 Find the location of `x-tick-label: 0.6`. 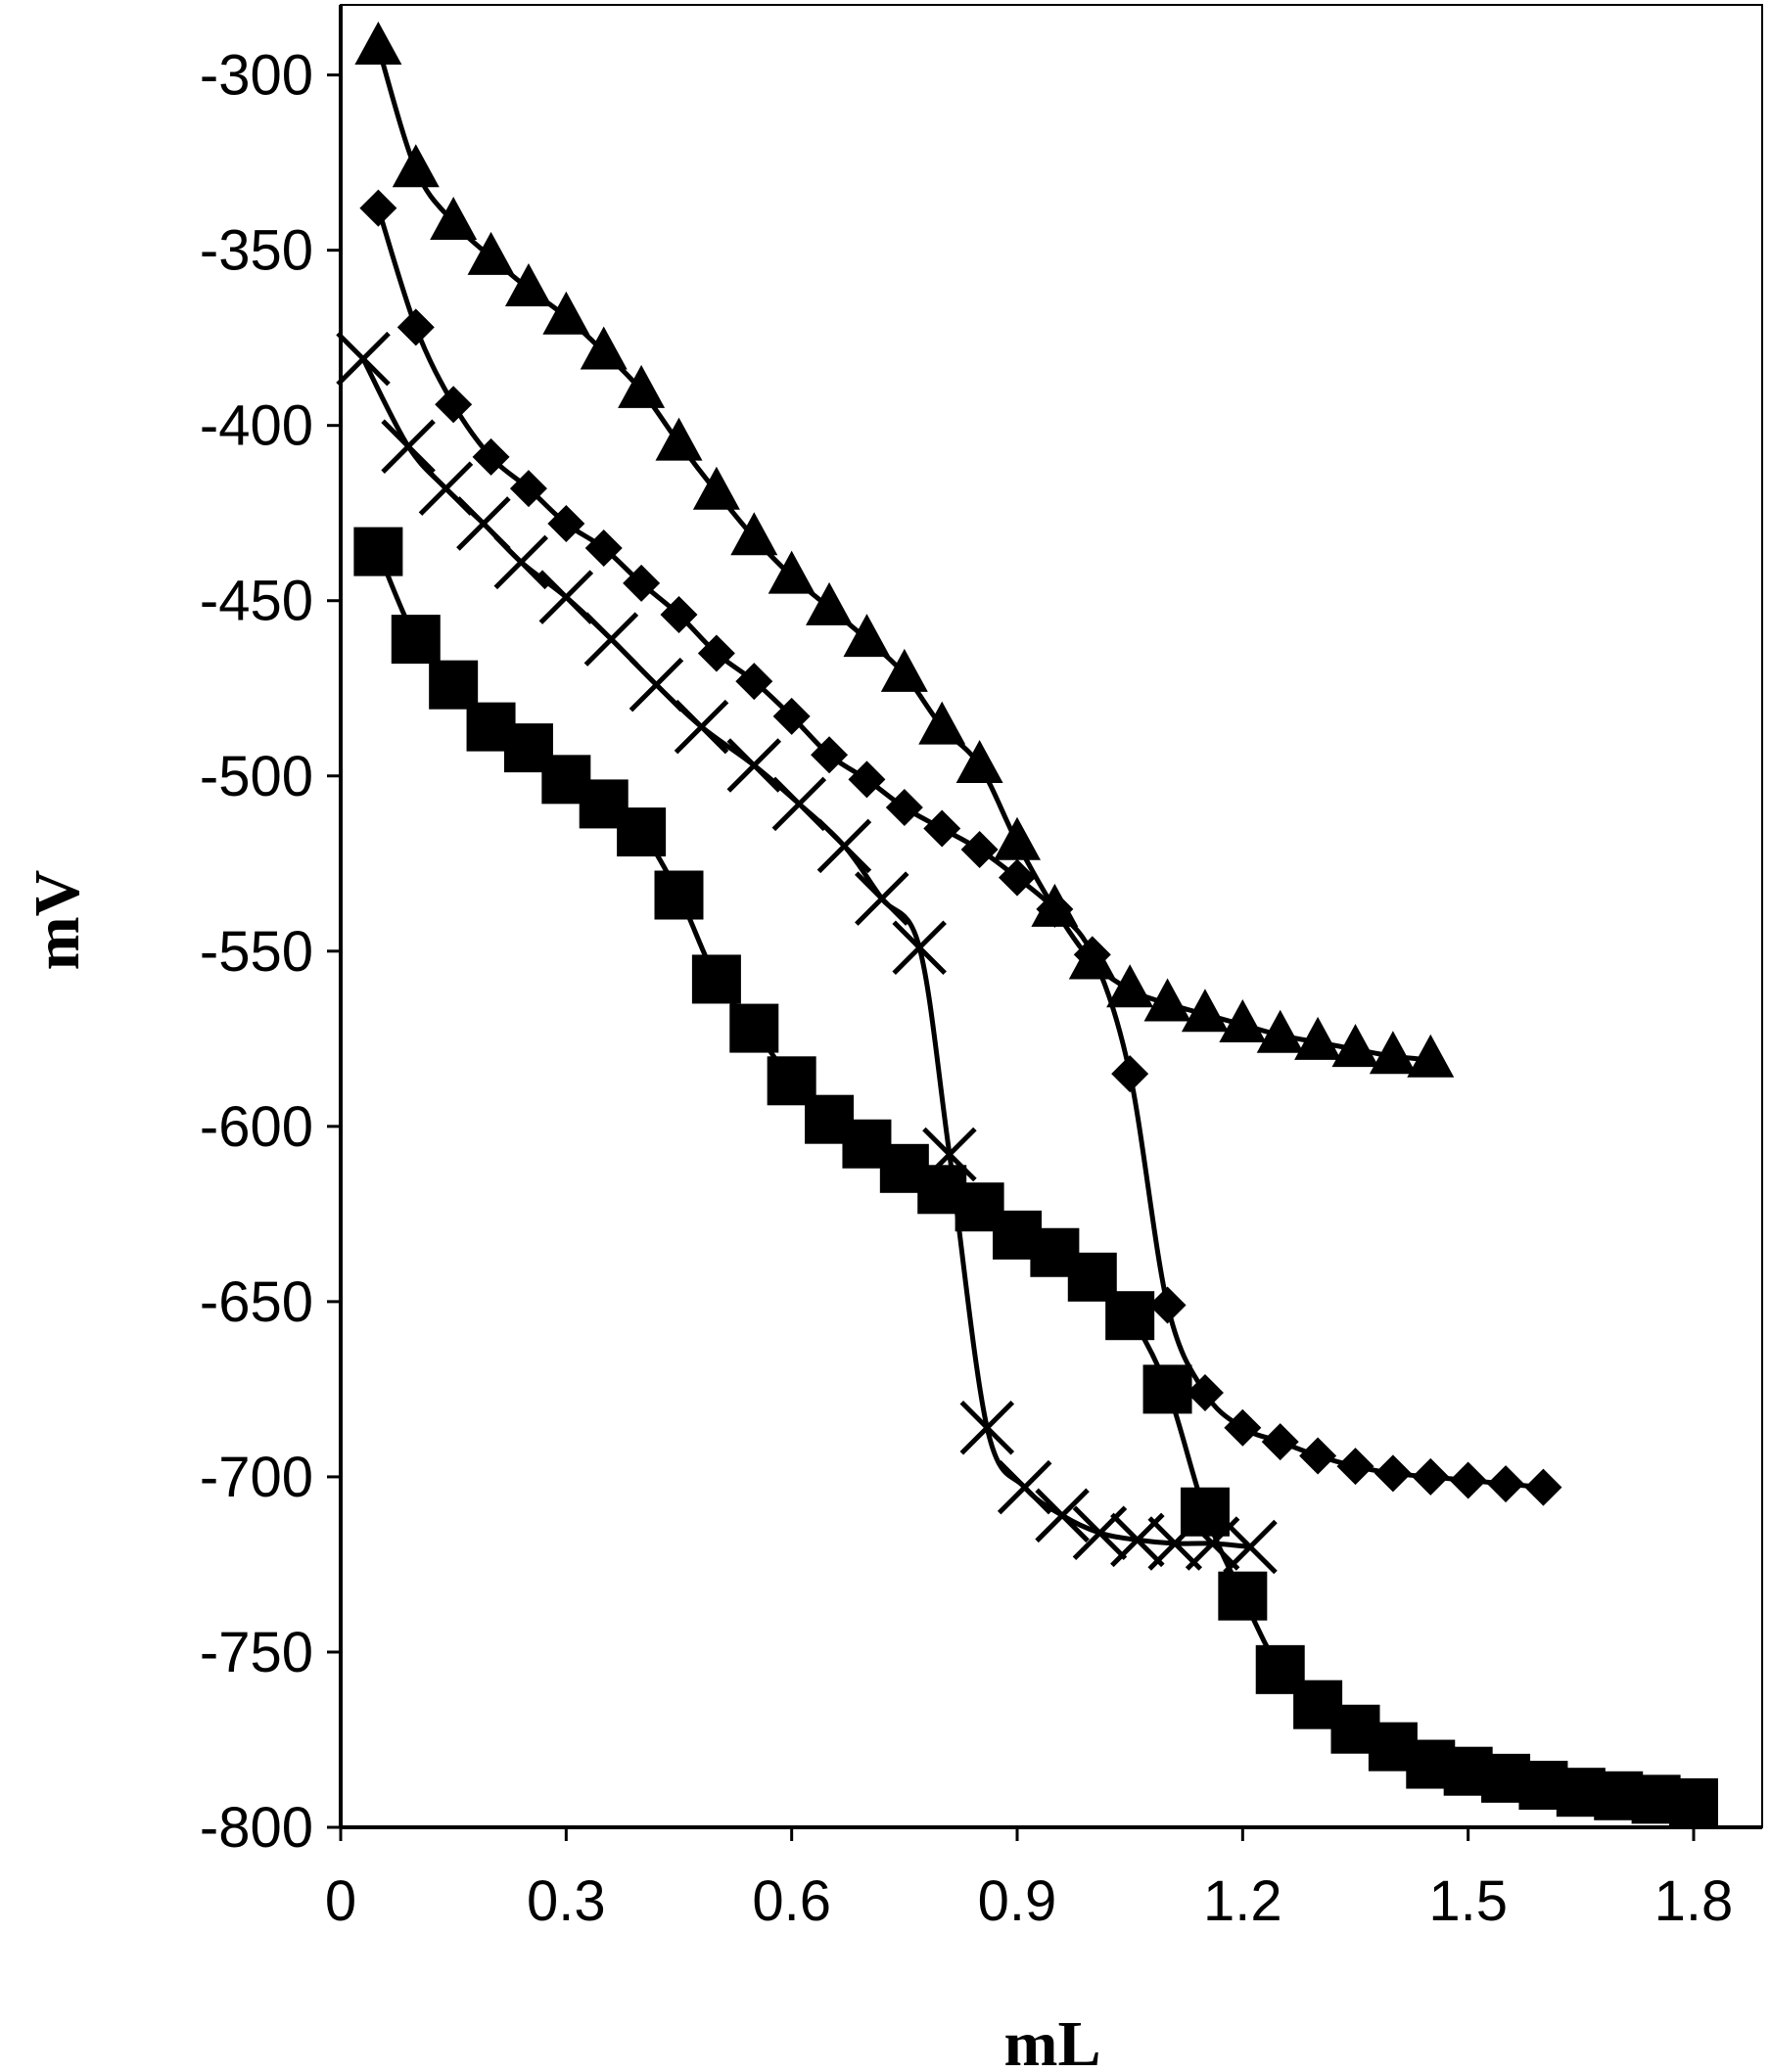

x-tick-label: 0.6 is located at coordinates (791, 1901).